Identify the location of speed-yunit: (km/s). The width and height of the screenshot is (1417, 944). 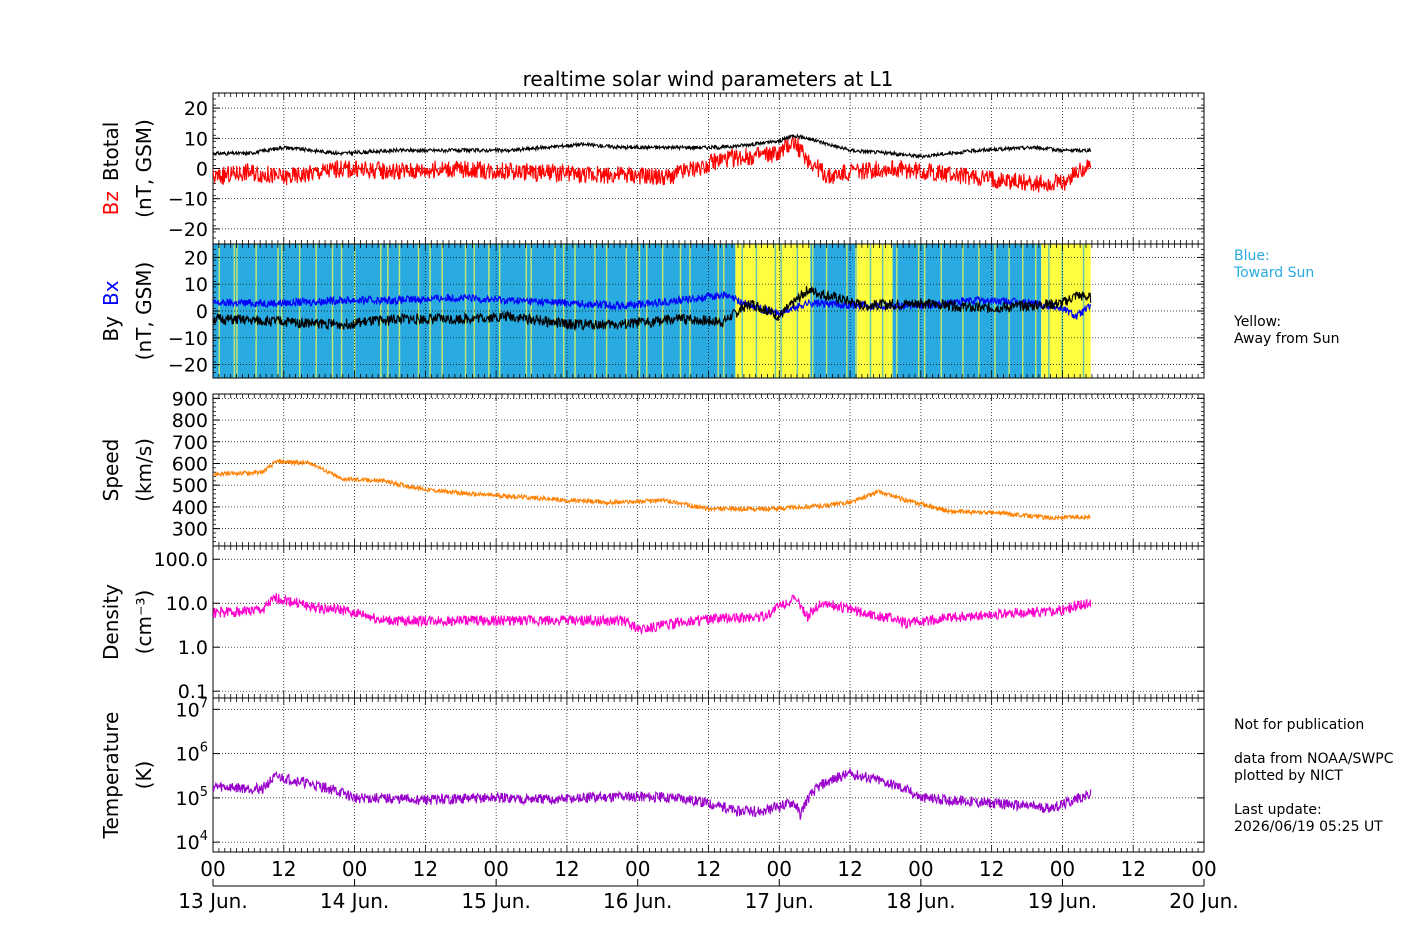
(144, 470).